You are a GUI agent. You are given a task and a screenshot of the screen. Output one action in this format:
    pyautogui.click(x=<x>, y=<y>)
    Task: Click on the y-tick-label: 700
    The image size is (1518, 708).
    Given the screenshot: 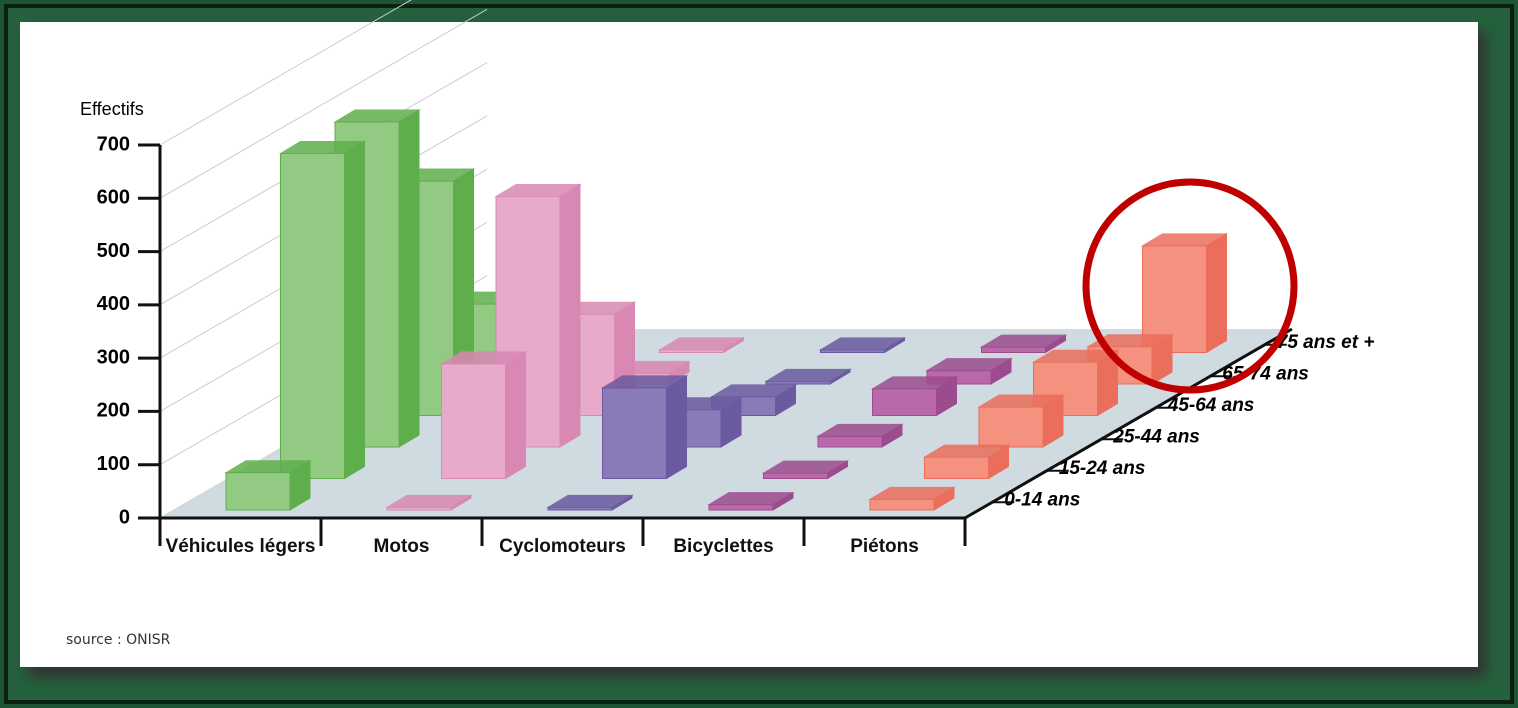 What is the action you would take?
    pyautogui.click(x=113, y=144)
    